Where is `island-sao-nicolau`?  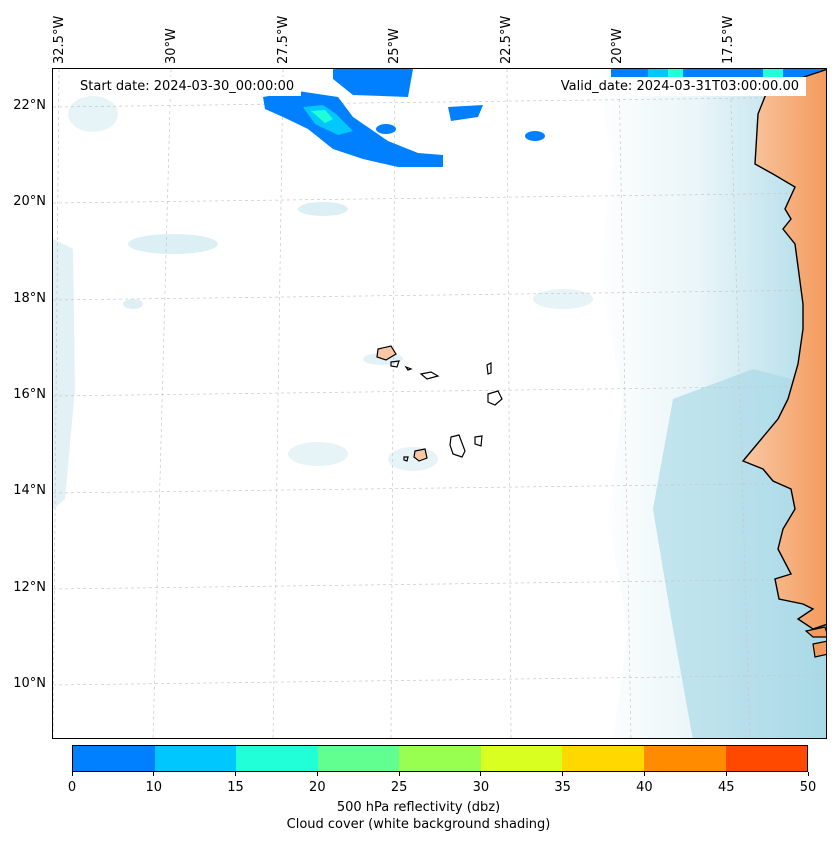
island-sao-nicolau is located at coordinates (429, 375).